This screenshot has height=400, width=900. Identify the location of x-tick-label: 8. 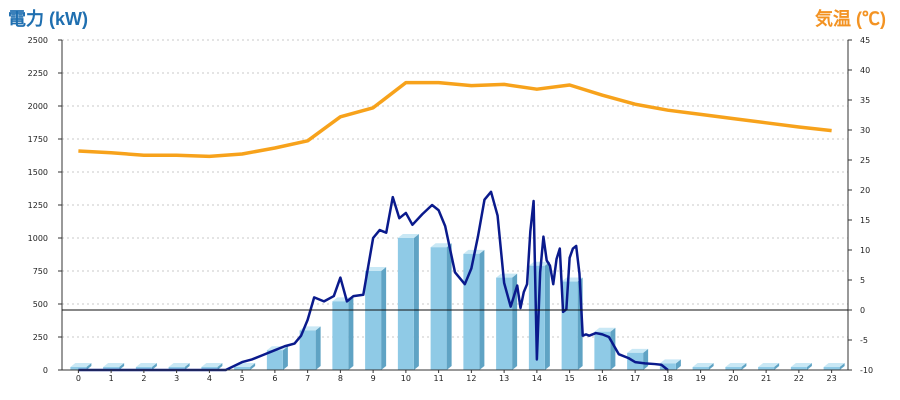
(340, 378).